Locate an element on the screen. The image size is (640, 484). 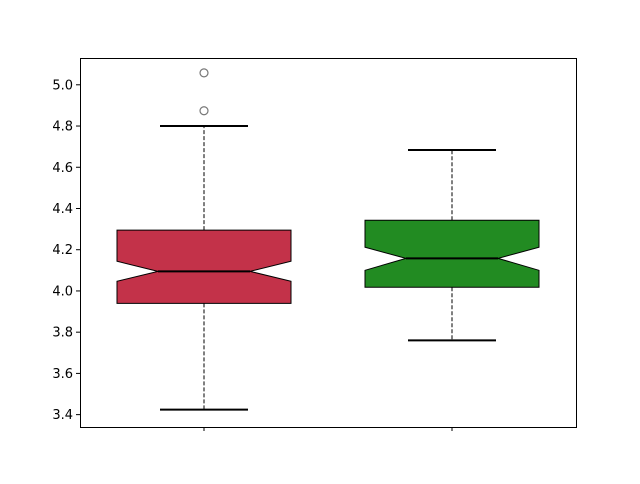
y-tick-label: 3.6 is located at coordinates (62, 374).